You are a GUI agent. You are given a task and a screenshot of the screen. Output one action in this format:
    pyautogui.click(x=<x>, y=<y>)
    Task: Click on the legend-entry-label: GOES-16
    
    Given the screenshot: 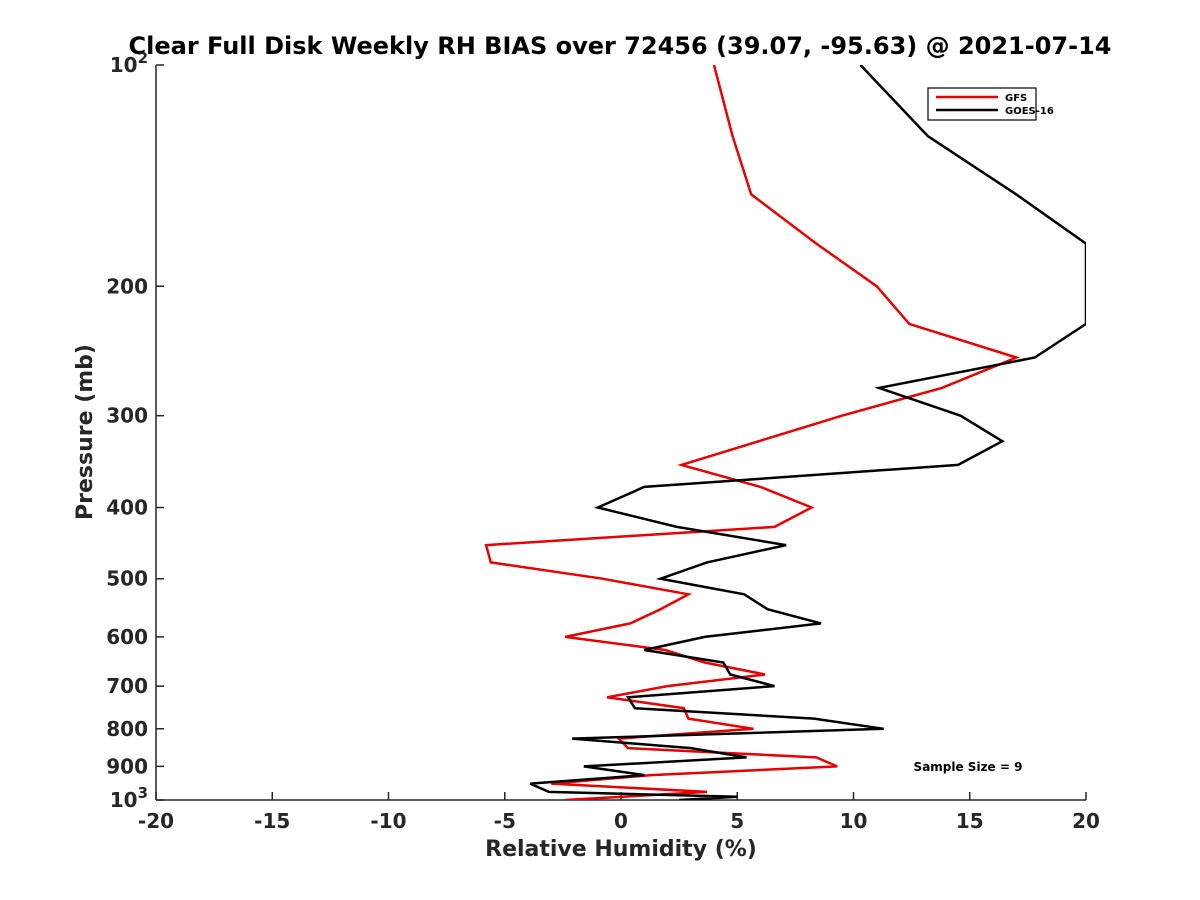 What is the action you would take?
    pyautogui.click(x=1029, y=111)
    